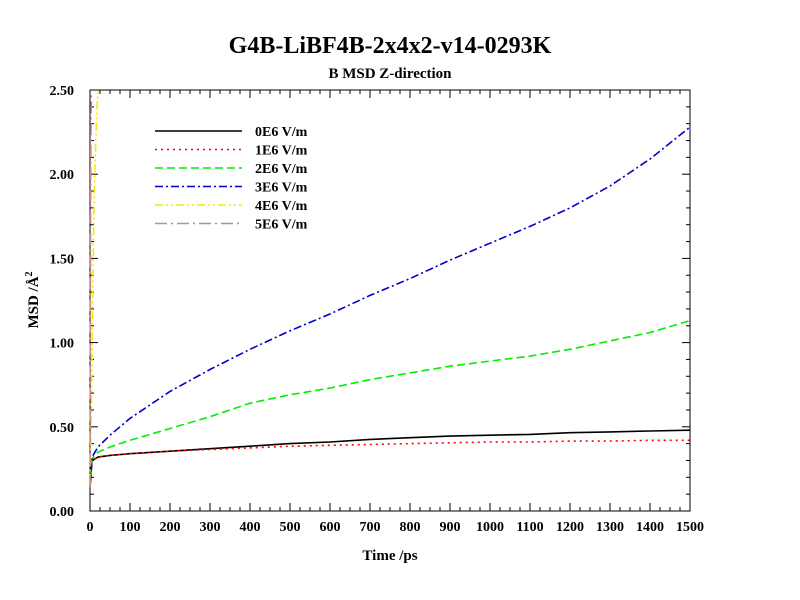  I want to click on x-tick-label: 1000, so click(490, 527).